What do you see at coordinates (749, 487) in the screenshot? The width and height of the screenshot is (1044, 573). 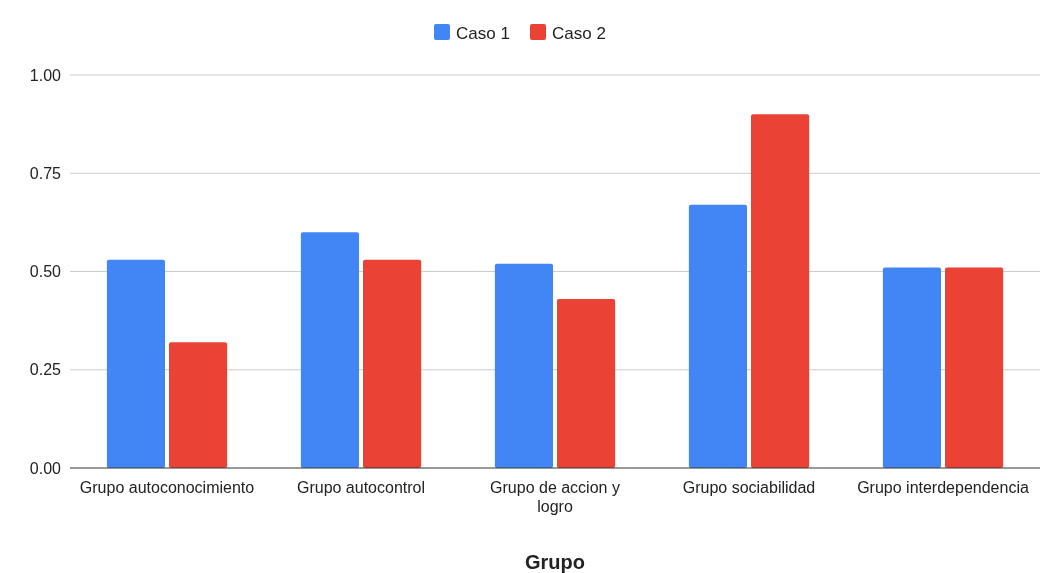 I see `x-tick-label: Grupo sociabilidad` at bounding box center [749, 487].